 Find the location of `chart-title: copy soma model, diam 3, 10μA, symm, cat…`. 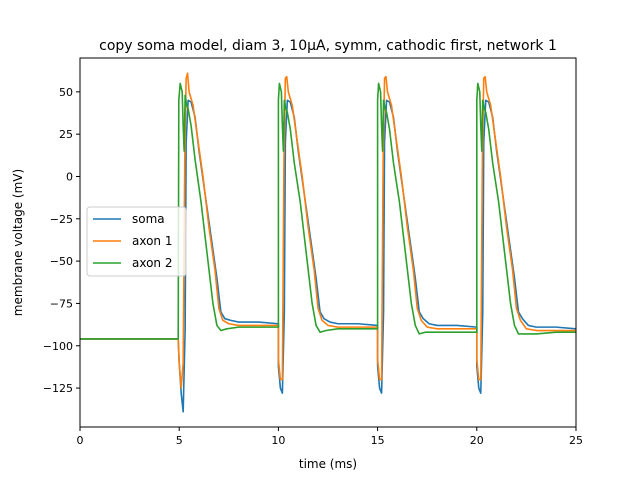

chart-title: copy soma model, diam 3, 10μA, symm, cat… is located at coordinates (328, 46).